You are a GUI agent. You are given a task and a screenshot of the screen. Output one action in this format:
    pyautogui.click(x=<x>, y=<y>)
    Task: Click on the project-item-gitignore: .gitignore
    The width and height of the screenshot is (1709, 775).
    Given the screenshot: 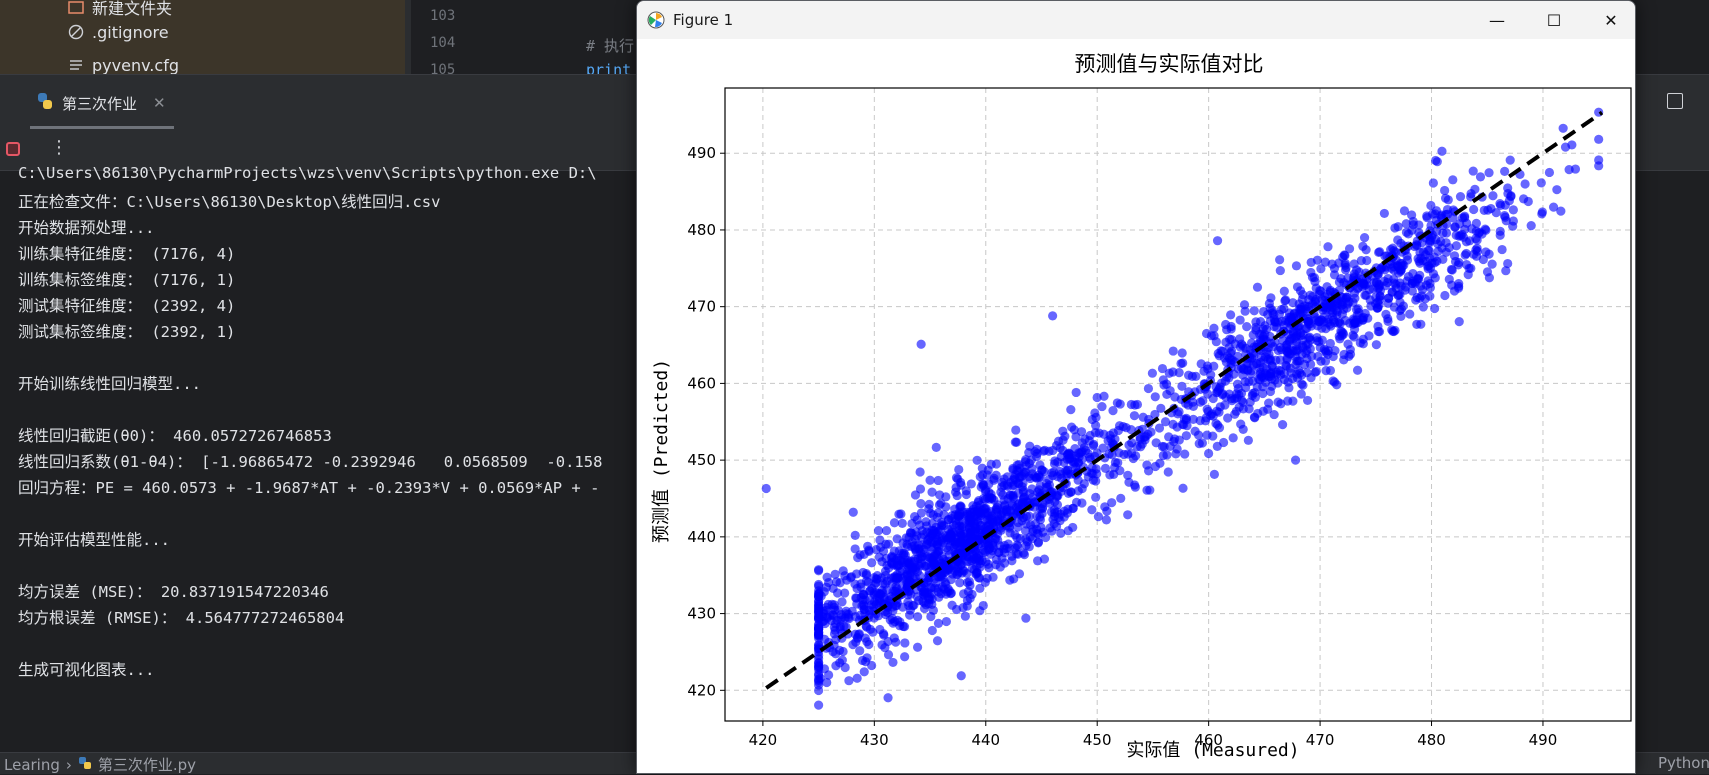 What is the action you would take?
    pyautogui.click(x=118, y=32)
    